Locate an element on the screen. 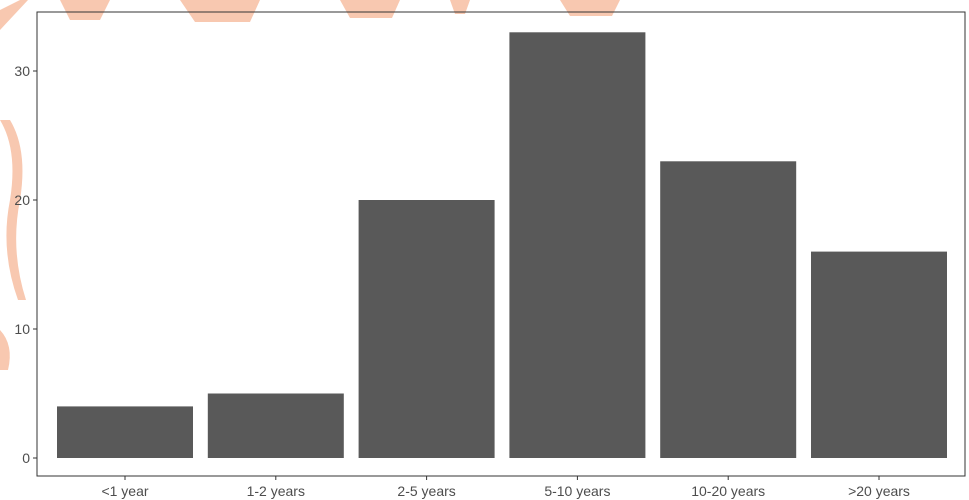 Image resolution: width=969 pixels, height=500 pixels. x-tick-label: 10-20 years is located at coordinates (728, 491).